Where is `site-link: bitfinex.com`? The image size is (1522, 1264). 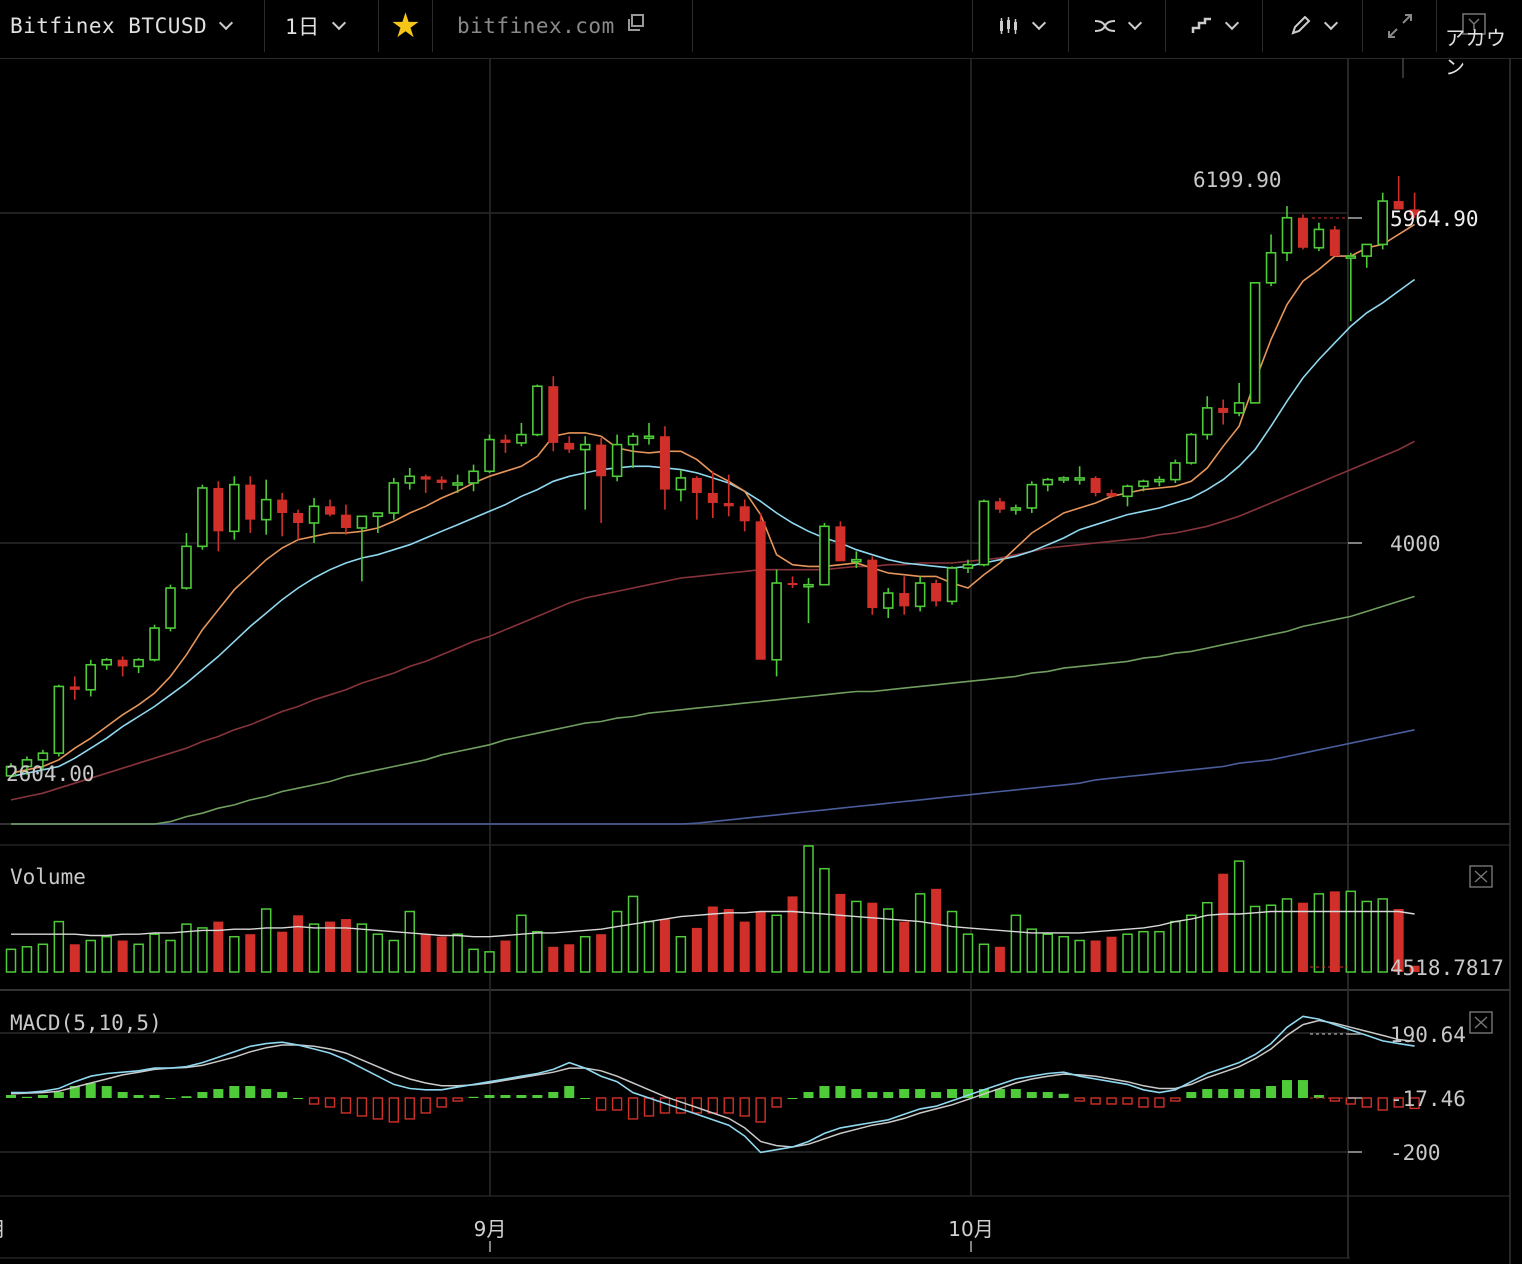 site-link: bitfinex.com is located at coordinates (563, 26).